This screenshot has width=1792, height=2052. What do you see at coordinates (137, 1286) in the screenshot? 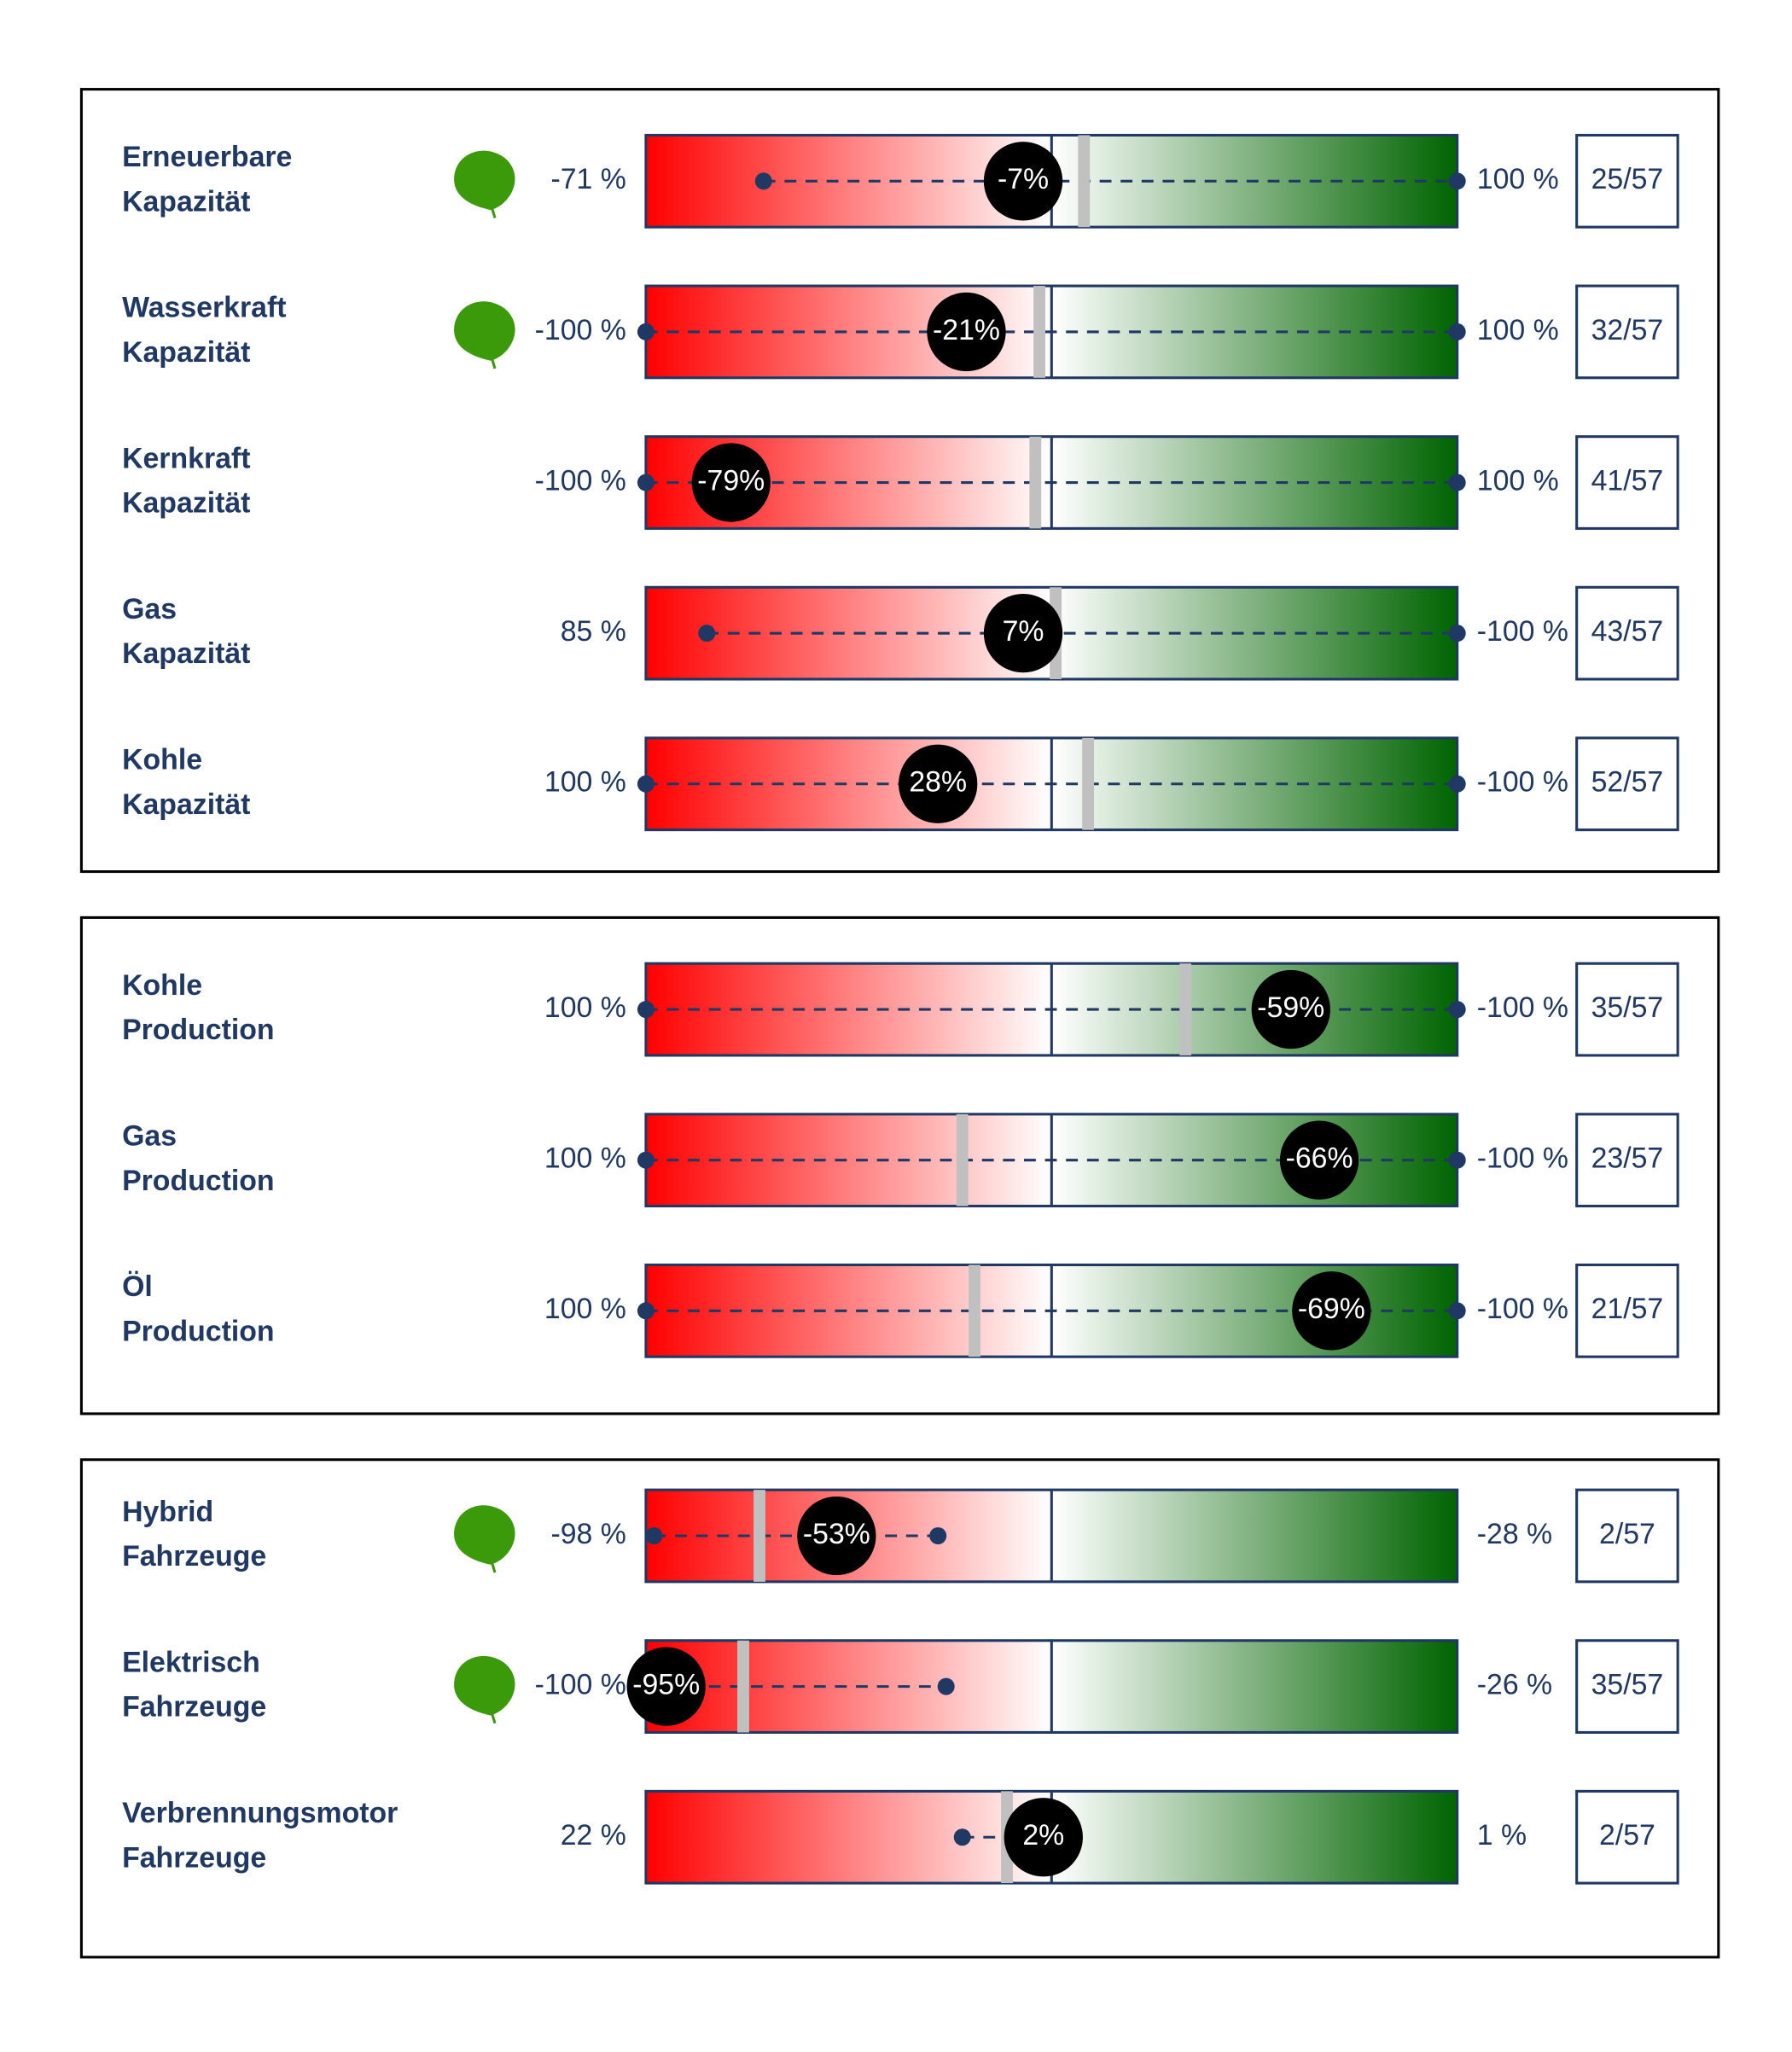
I see `row-name: Öl` at bounding box center [137, 1286].